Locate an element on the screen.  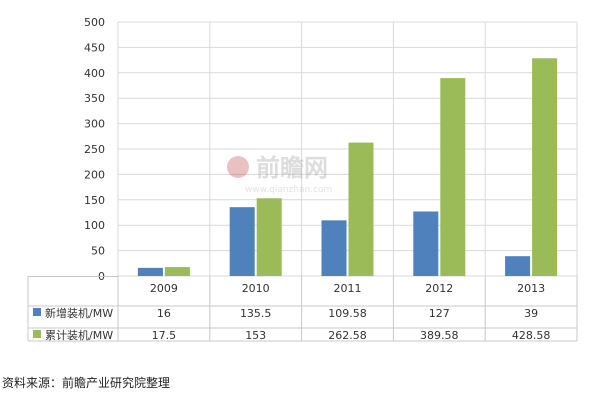
x-tick-label: 2011 is located at coordinates (348, 288).